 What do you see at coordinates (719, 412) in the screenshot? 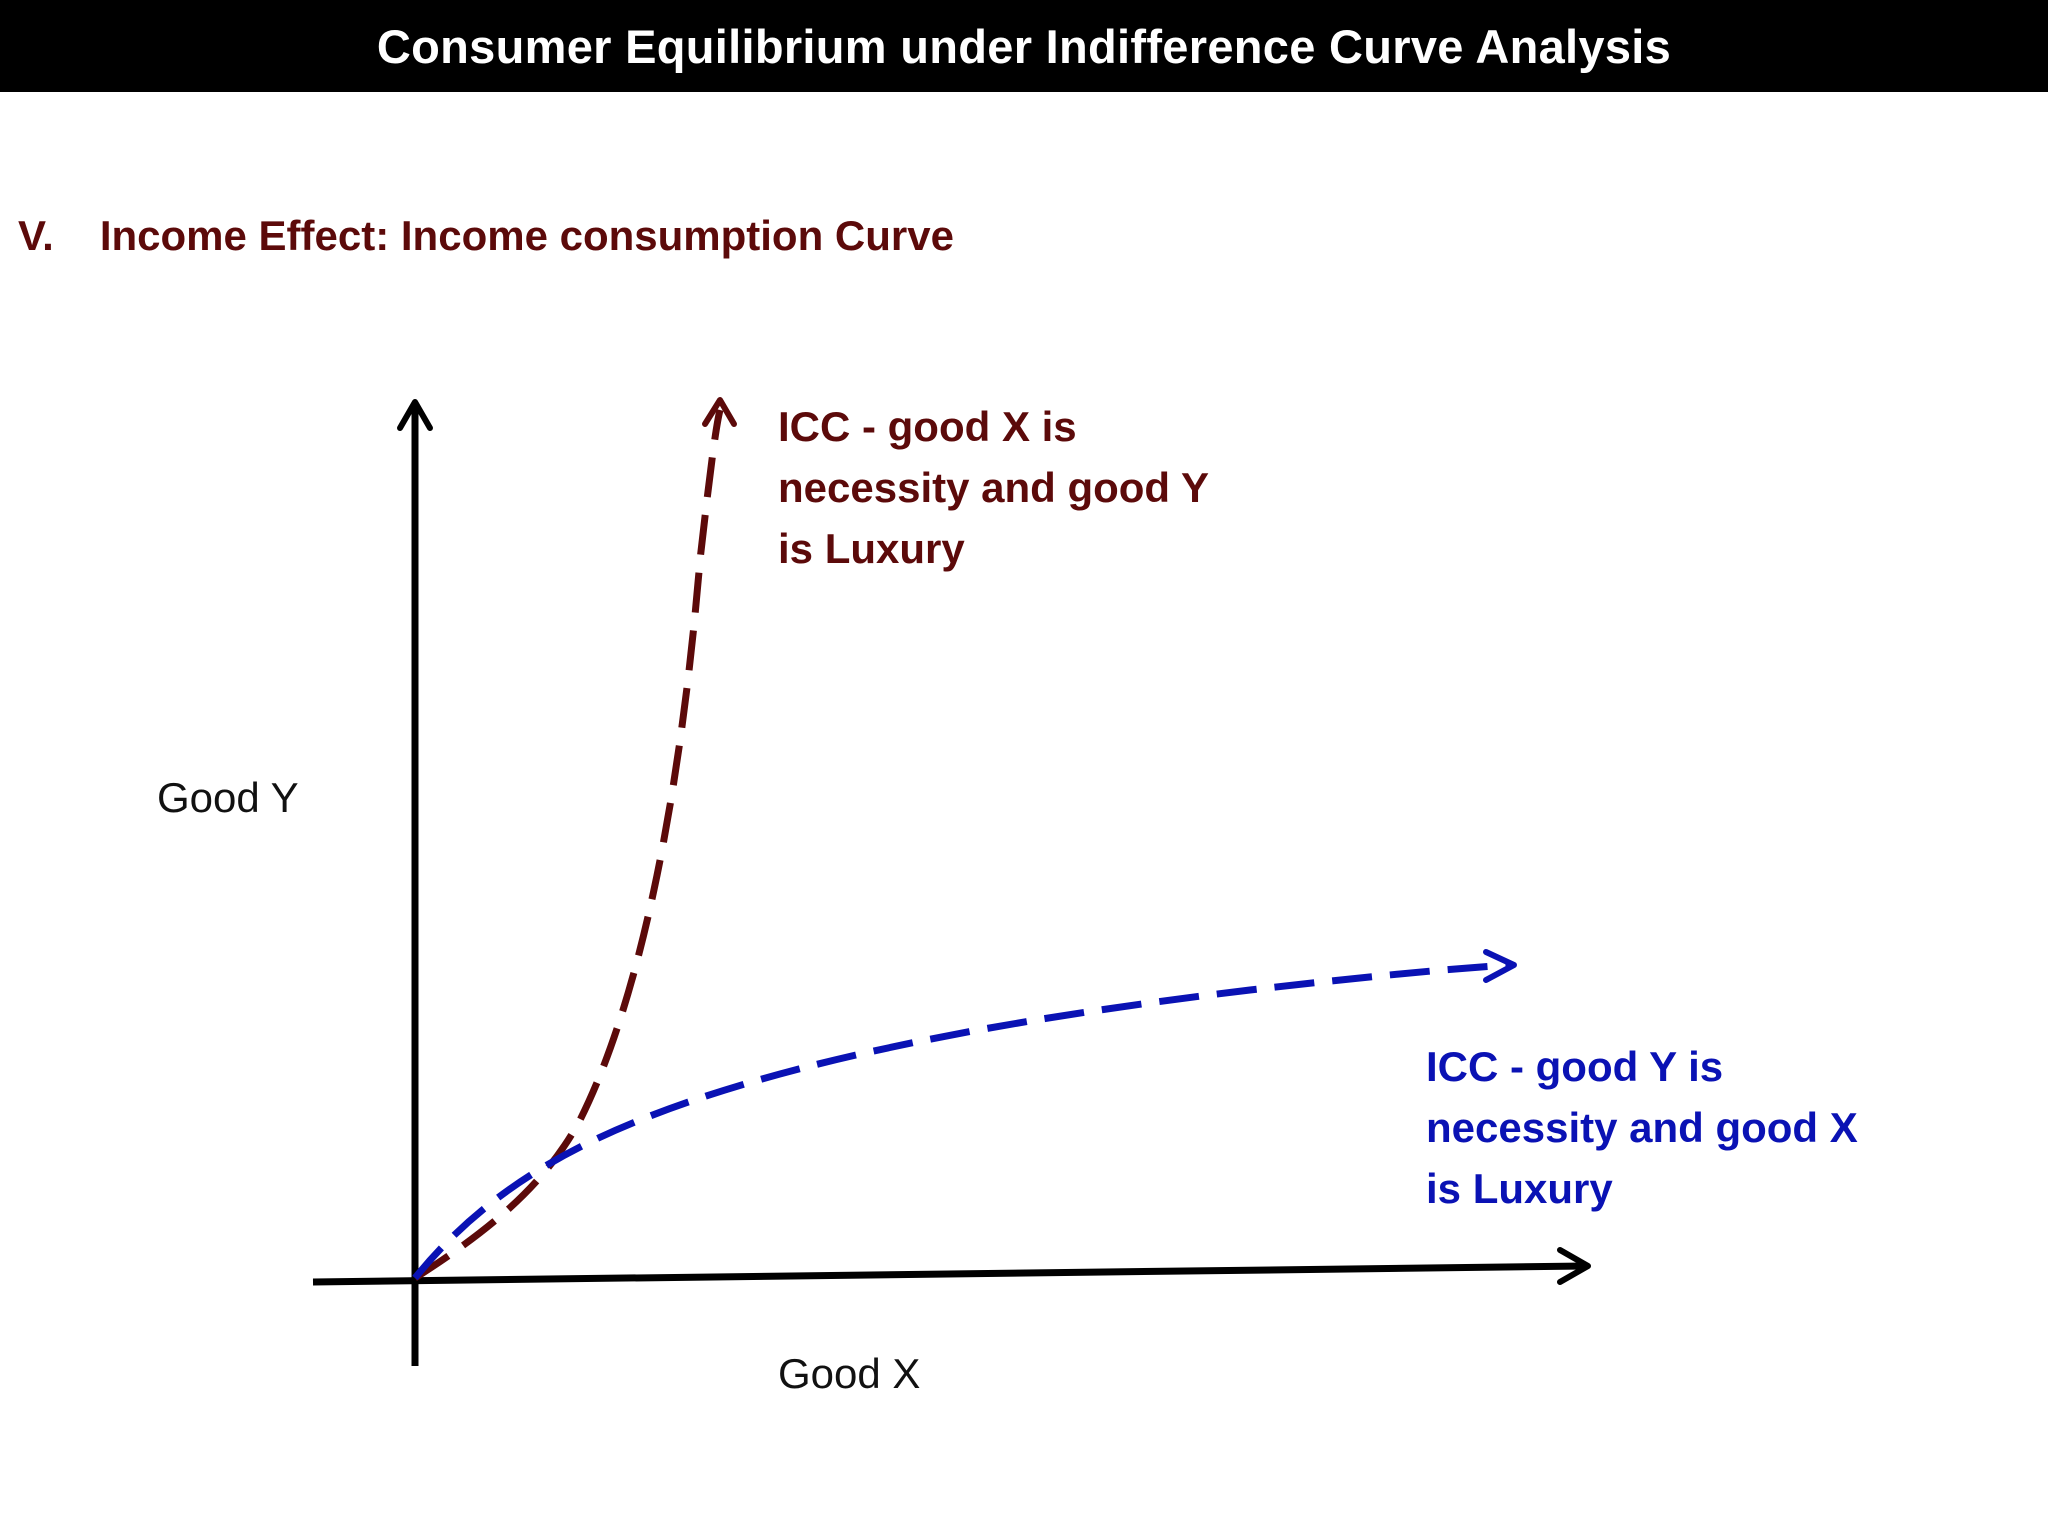
I see `icc-curve-x-necessity-arrowhead` at bounding box center [719, 412].